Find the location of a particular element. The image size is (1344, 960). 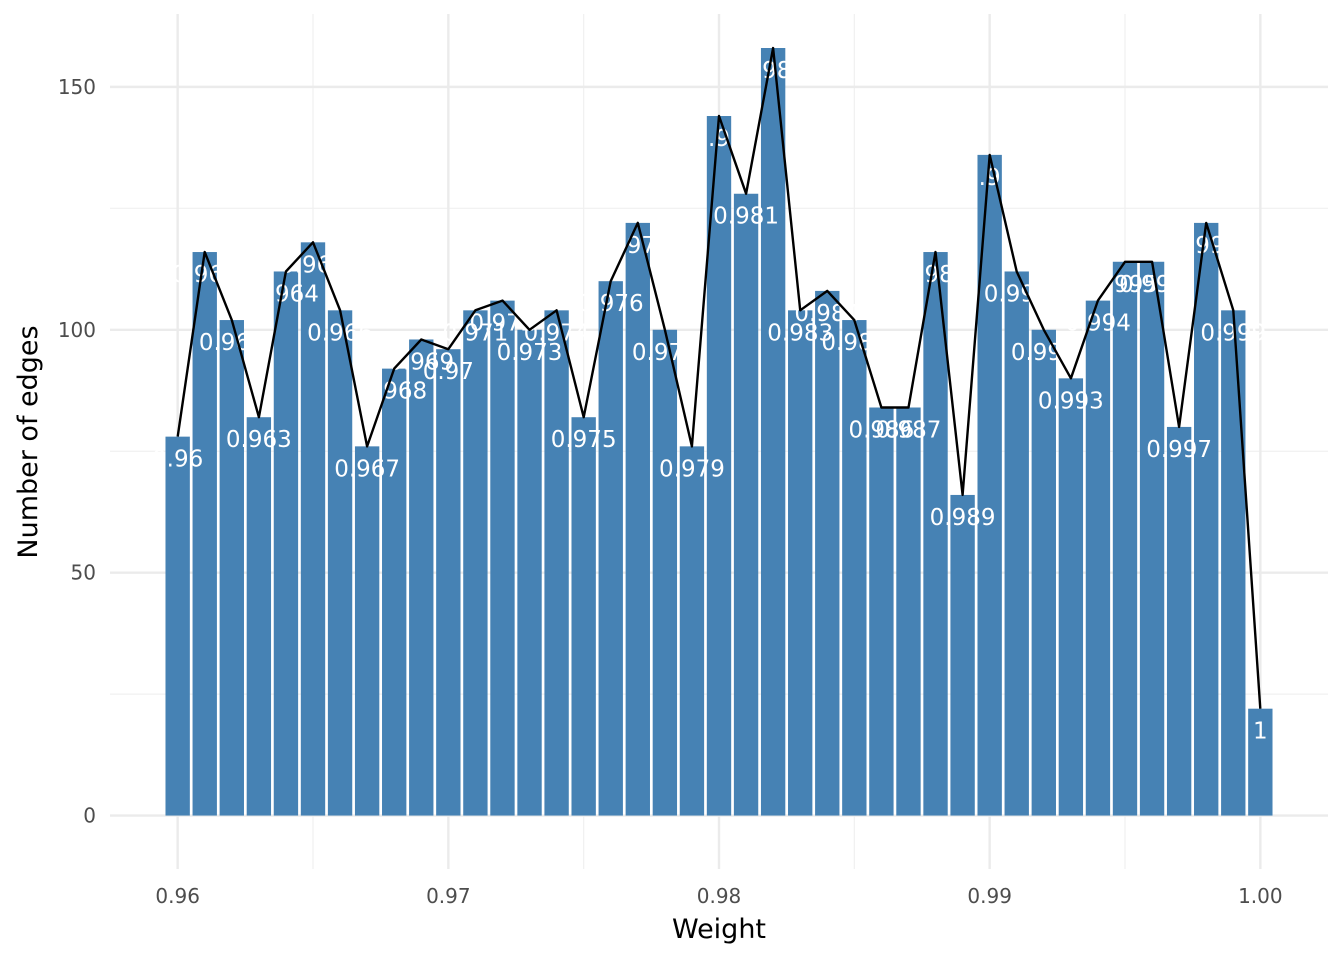

bar-label: 0.97 is located at coordinates (448, 372).